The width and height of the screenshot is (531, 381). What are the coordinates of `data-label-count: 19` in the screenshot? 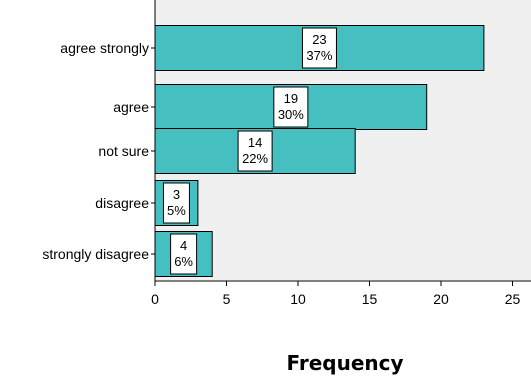 It's located at (291, 98).